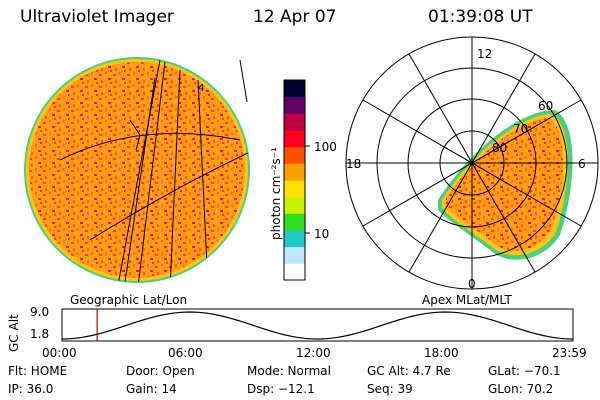  Describe the element at coordinates (295, 17) in the screenshot. I see `date-label: 12 Apr 07` at that location.